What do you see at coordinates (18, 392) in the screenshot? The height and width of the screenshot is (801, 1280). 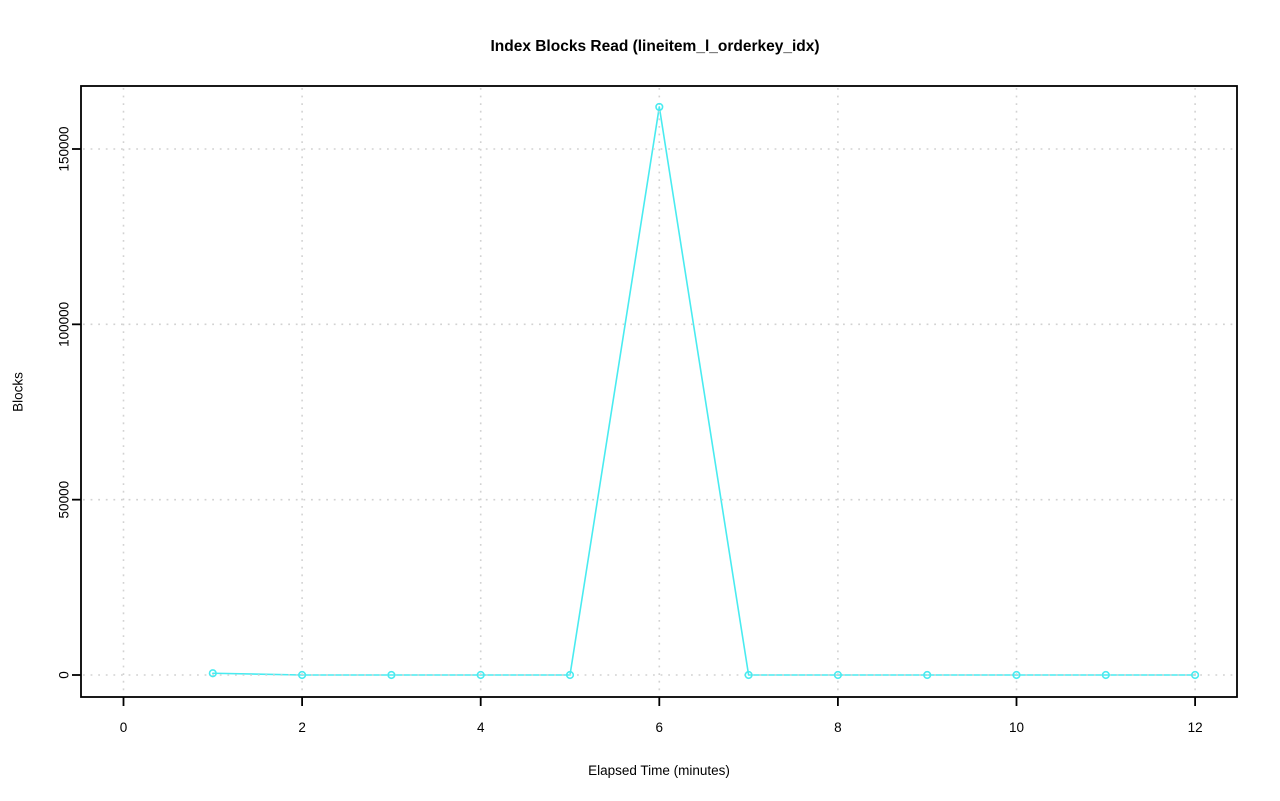 I see `y-axis-label: Blocks` at bounding box center [18, 392].